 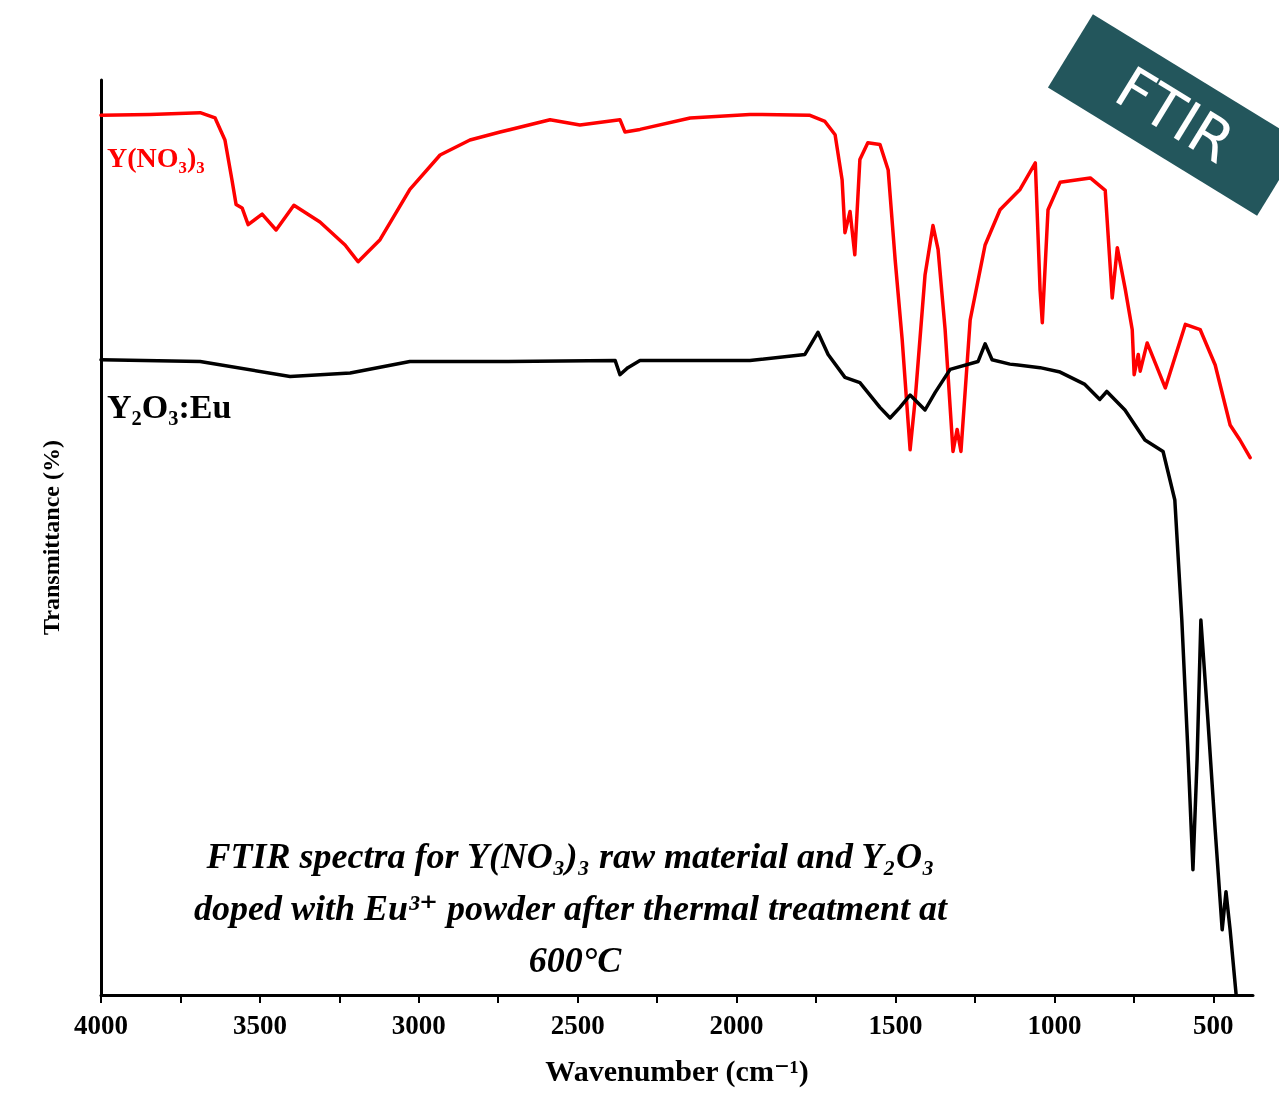 I want to click on y-axis-title: Transmittance (%), so click(x=51, y=537).